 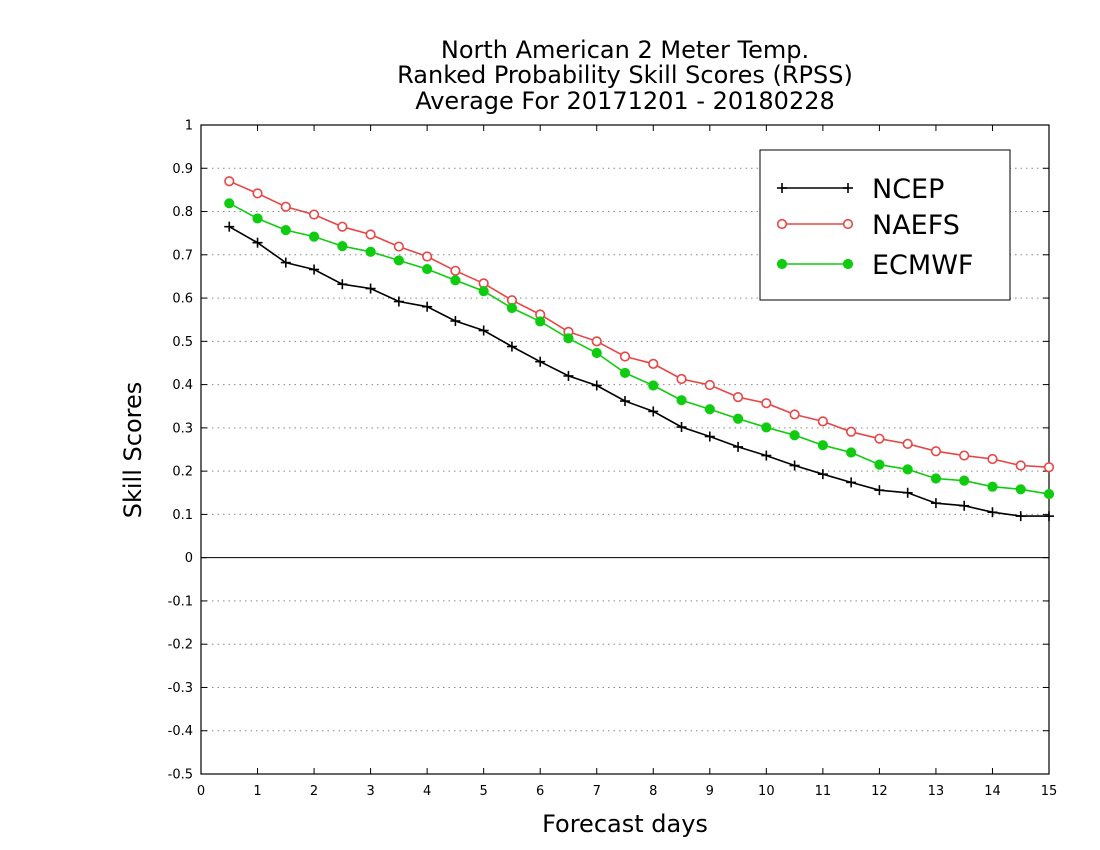 What do you see at coordinates (180, 731) in the screenshot?
I see `y-tick-label: -0.4` at bounding box center [180, 731].